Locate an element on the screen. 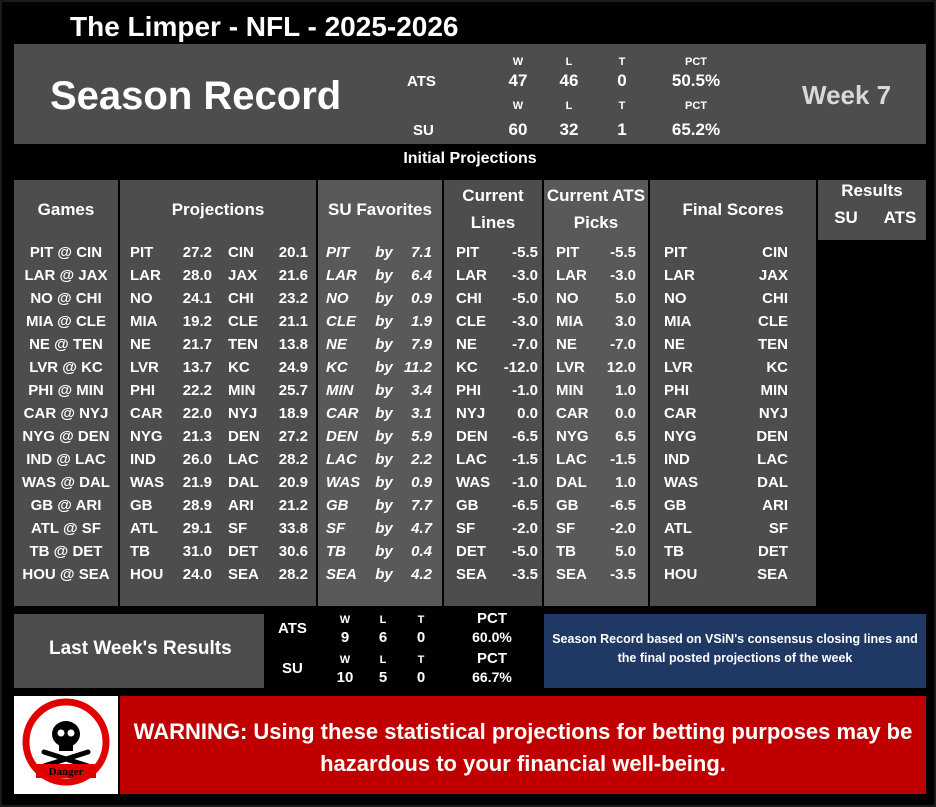 The width and height of the screenshot is (936, 807). danger-label: Danger is located at coordinates (66, 772).